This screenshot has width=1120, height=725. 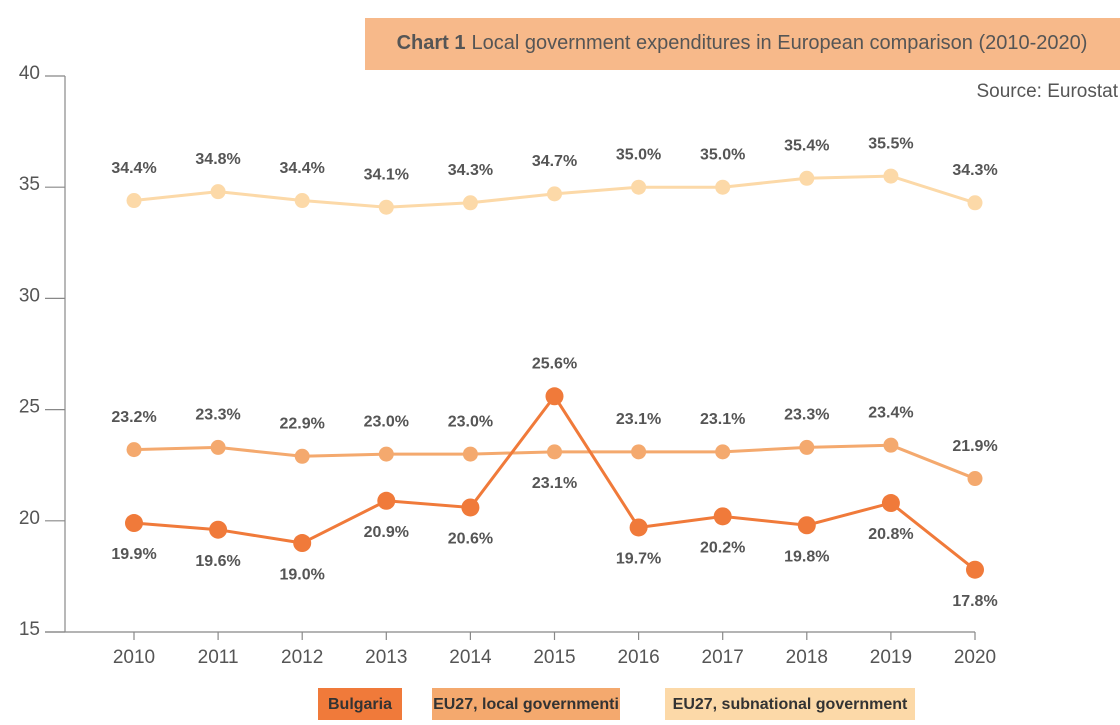 What do you see at coordinates (217, 561) in the screenshot?
I see `value-label: 19.6%` at bounding box center [217, 561].